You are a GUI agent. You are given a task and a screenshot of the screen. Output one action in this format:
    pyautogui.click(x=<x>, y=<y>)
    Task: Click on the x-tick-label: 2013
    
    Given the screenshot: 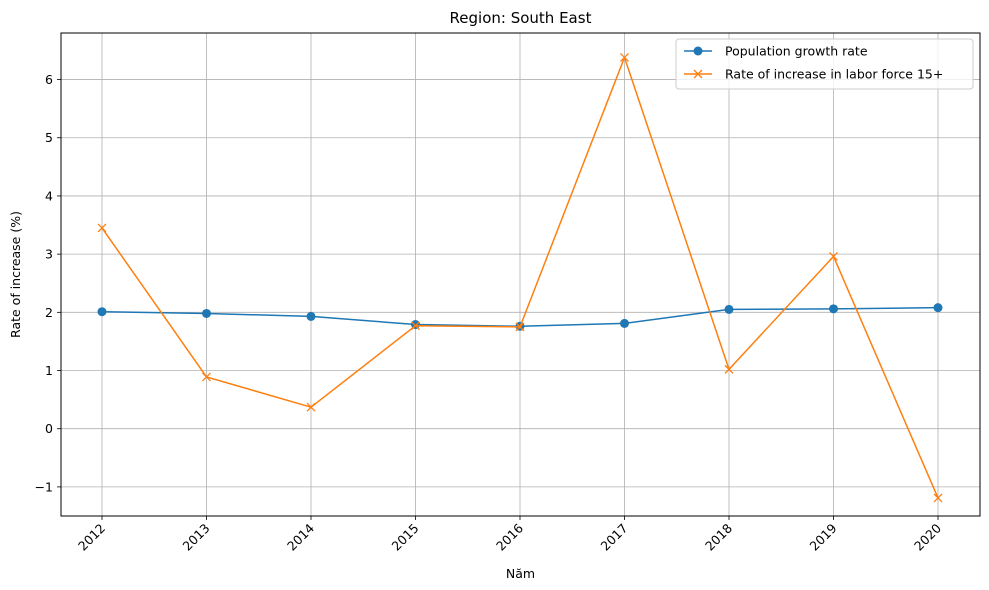 What is the action you would take?
    pyautogui.click(x=196, y=537)
    